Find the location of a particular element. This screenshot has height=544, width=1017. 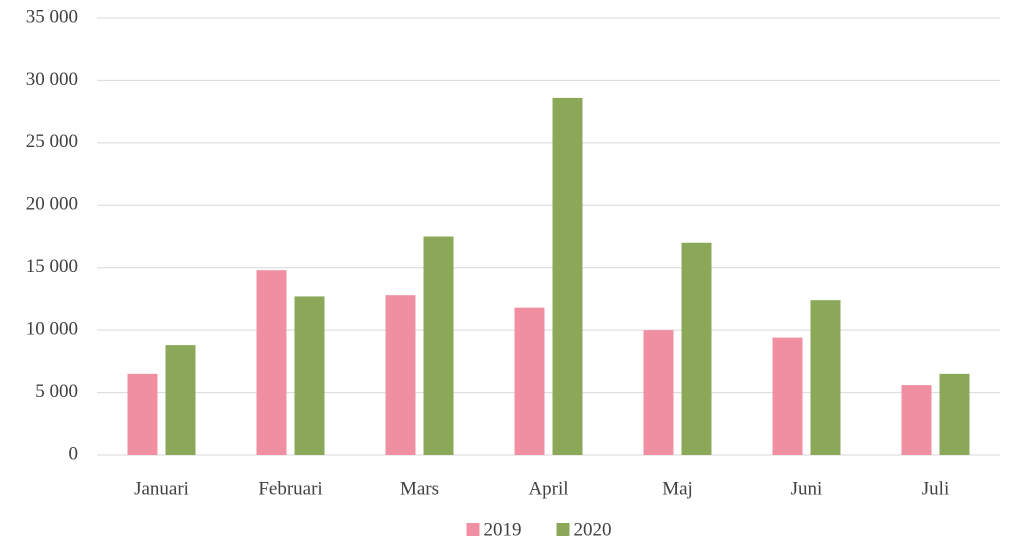

x-tick-label: Juni is located at coordinates (807, 488).